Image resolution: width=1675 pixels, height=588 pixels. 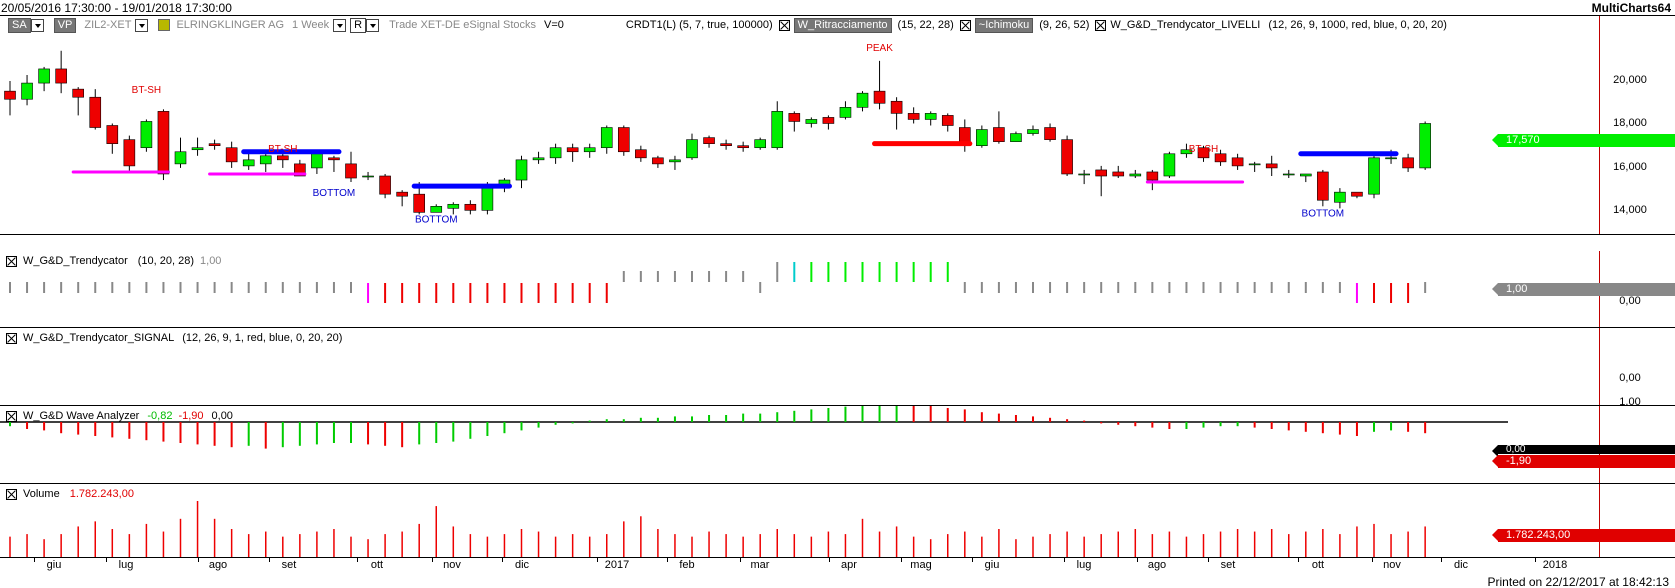 I want to click on r-dropdown-icon, so click(x=373, y=25).